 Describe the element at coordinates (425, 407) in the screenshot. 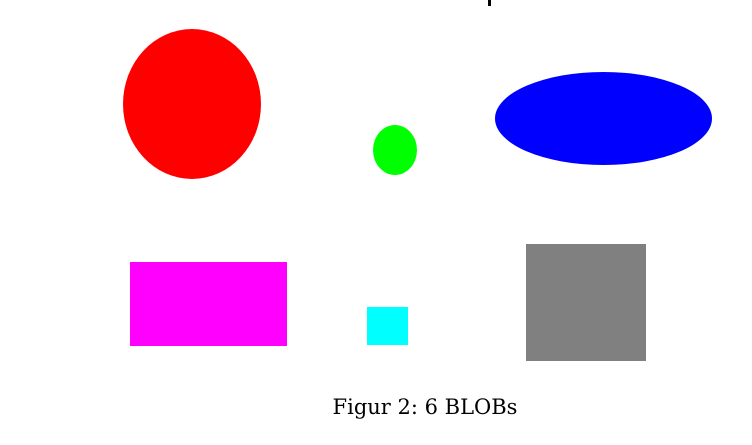

I see `figure-caption: Figur 2: 6 BLOBs` at that location.